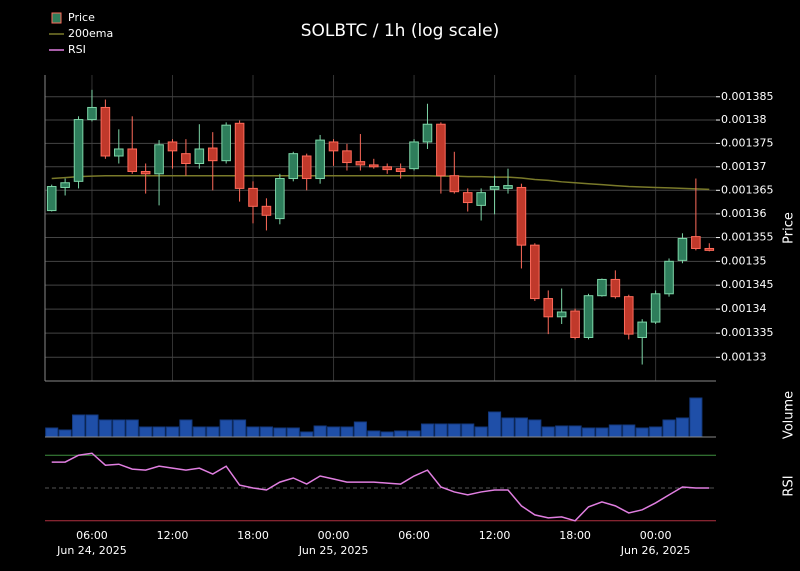  What do you see at coordinates (92, 535) in the screenshot?
I see `x-tick-label: 06:00` at bounding box center [92, 535].